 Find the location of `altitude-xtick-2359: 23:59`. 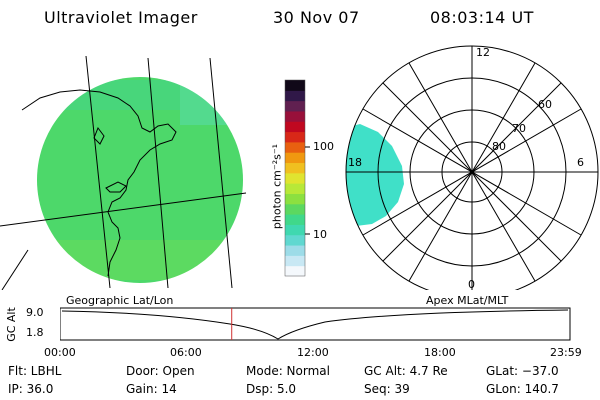

altitude-xtick-2359: 23:59 is located at coordinates (566, 352).